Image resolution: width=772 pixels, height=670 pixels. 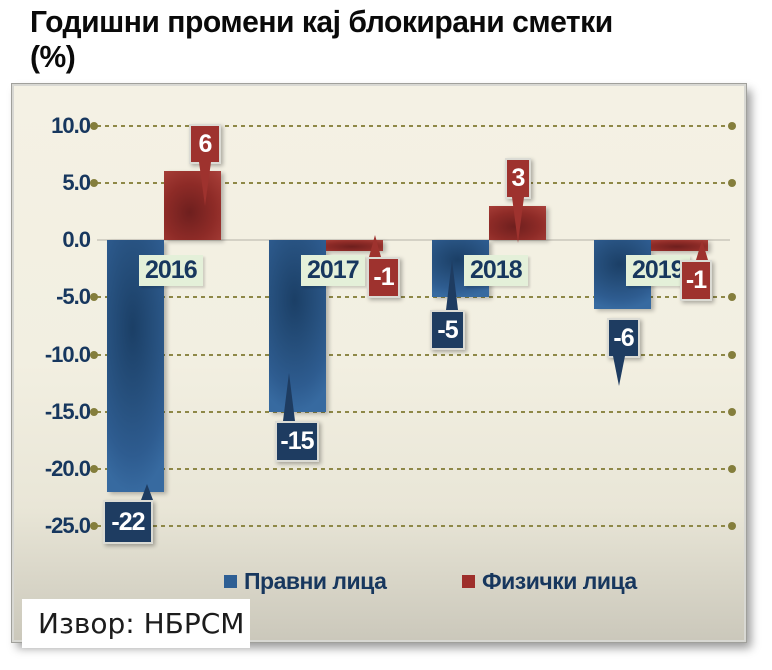 I want to click on legend-item-legal: Правни лица, so click(x=305, y=581).